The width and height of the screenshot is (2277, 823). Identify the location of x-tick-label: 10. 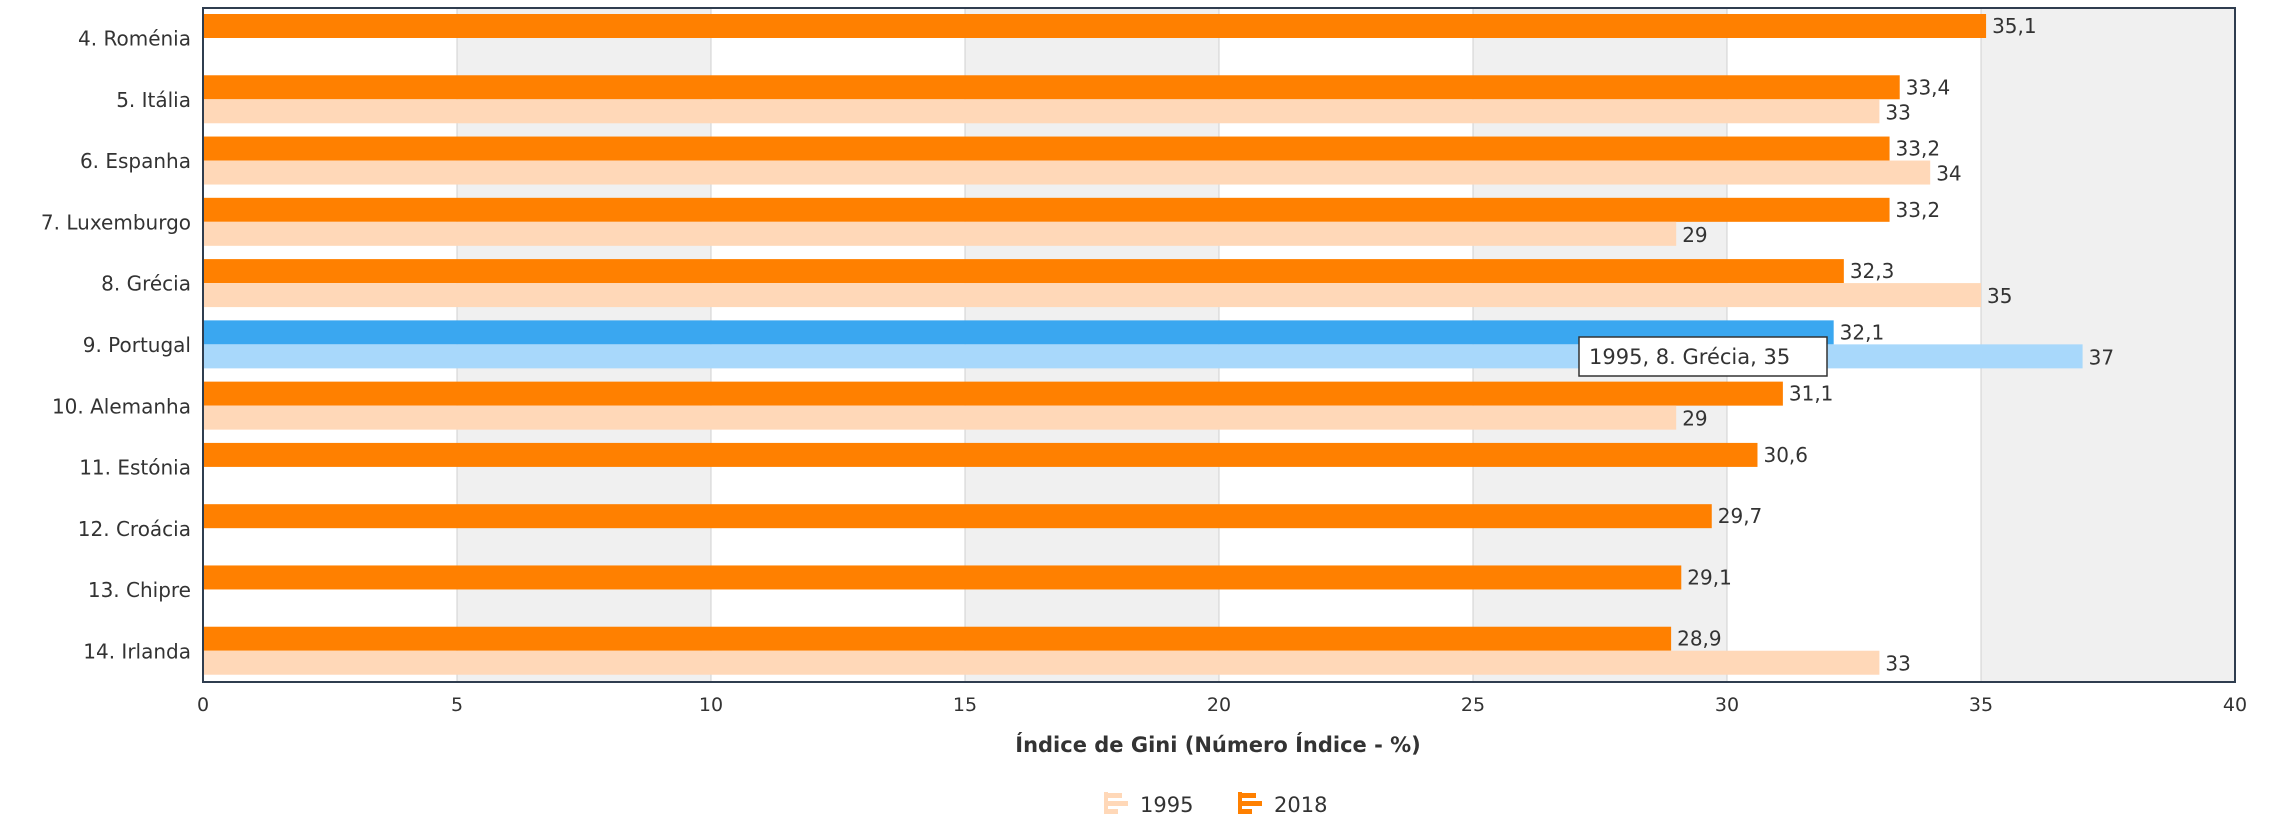
(711, 705).